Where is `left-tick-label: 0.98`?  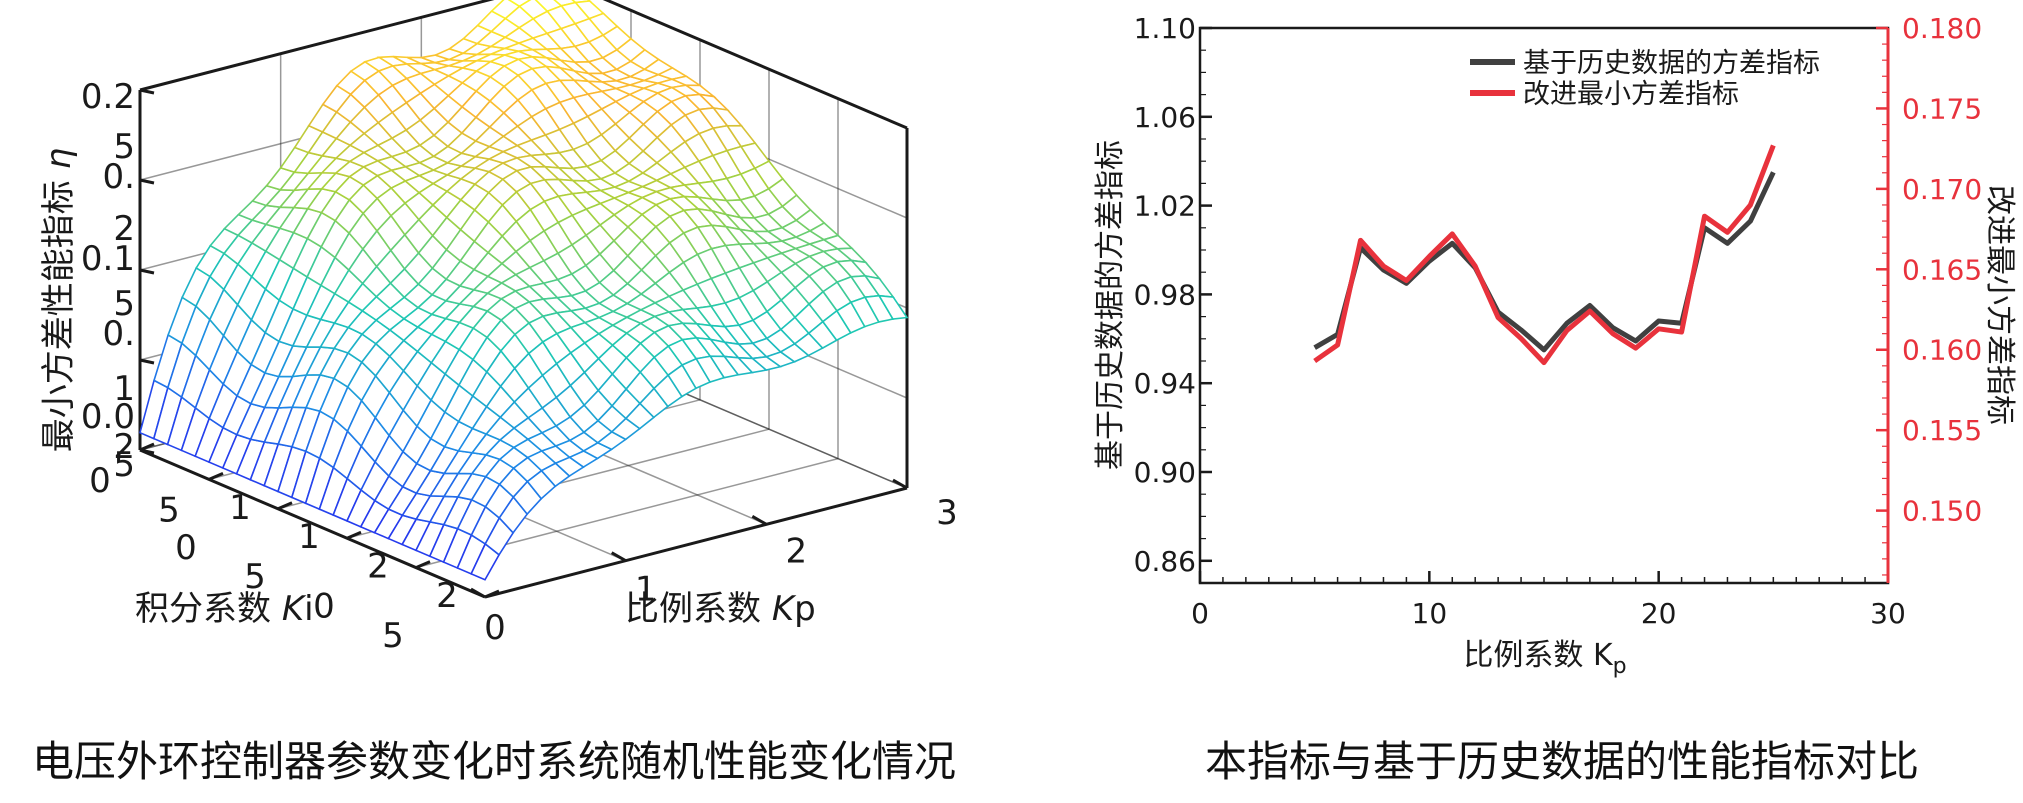
left-tick-label: 0.98 is located at coordinates (1165, 294).